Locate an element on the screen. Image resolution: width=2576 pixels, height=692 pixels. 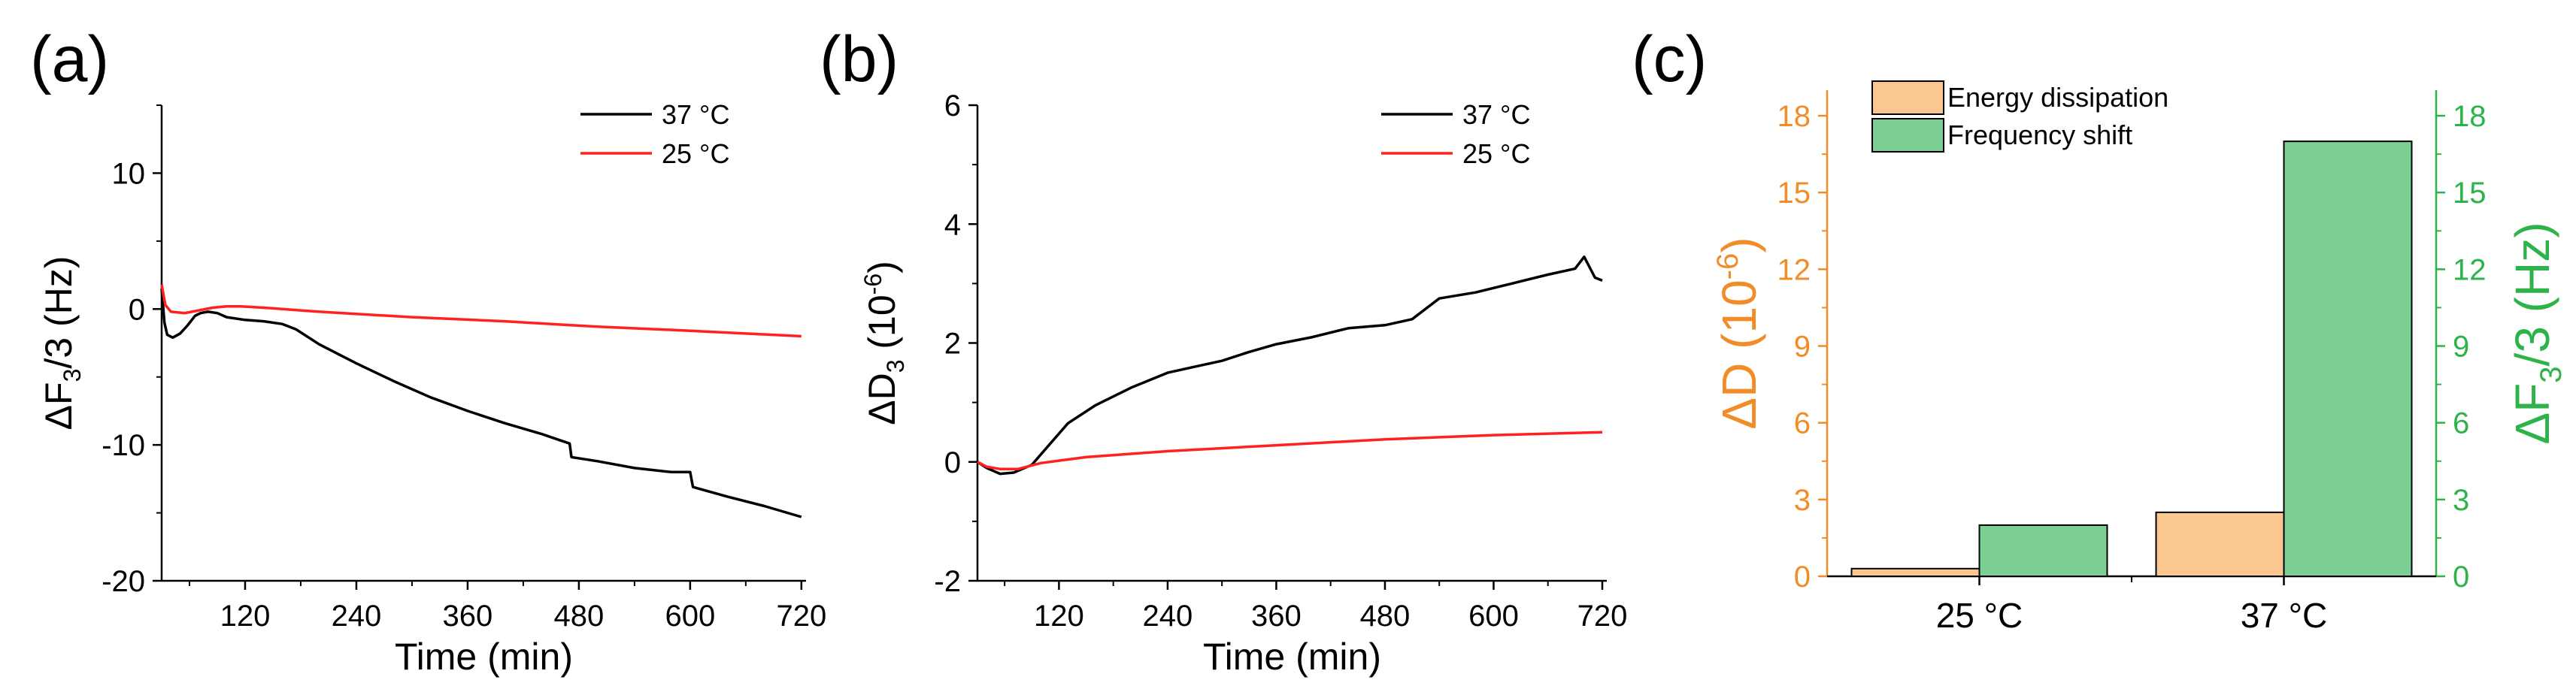
right-y-tick-label: 3 is located at coordinates (2461, 501).